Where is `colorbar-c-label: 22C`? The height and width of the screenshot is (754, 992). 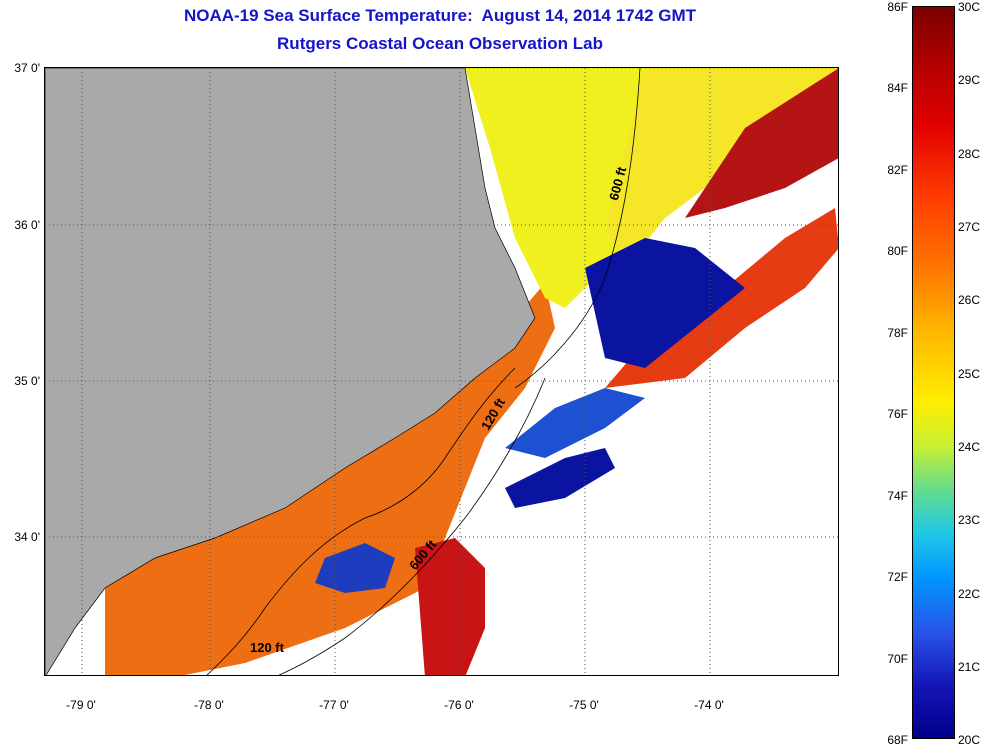 colorbar-c-label: 22C is located at coordinates (969, 594).